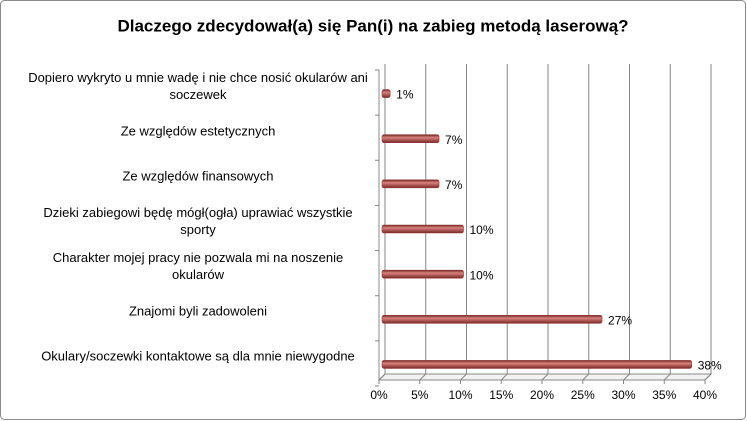  I want to click on x-tick-label: 40%, so click(705, 395).